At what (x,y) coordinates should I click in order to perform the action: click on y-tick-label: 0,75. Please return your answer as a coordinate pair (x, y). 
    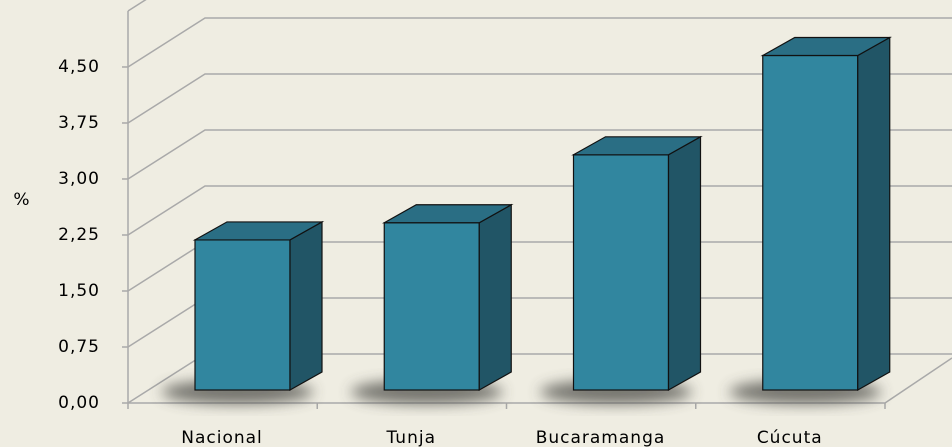
    Looking at the image, I should click on (79, 347).